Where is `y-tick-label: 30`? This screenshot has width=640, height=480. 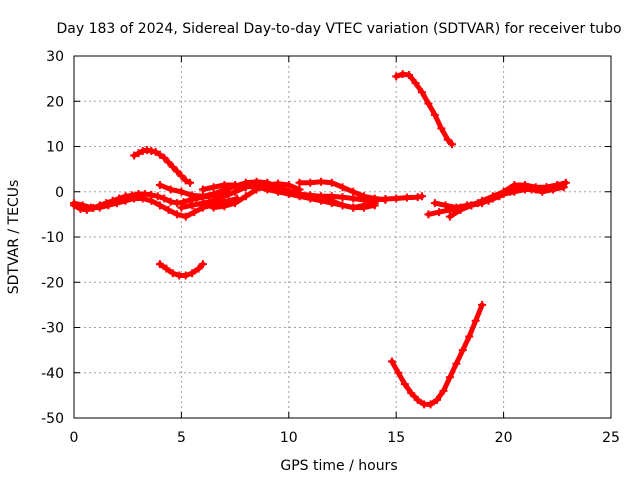 y-tick-label: 30 is located at coordinates (55, 57).